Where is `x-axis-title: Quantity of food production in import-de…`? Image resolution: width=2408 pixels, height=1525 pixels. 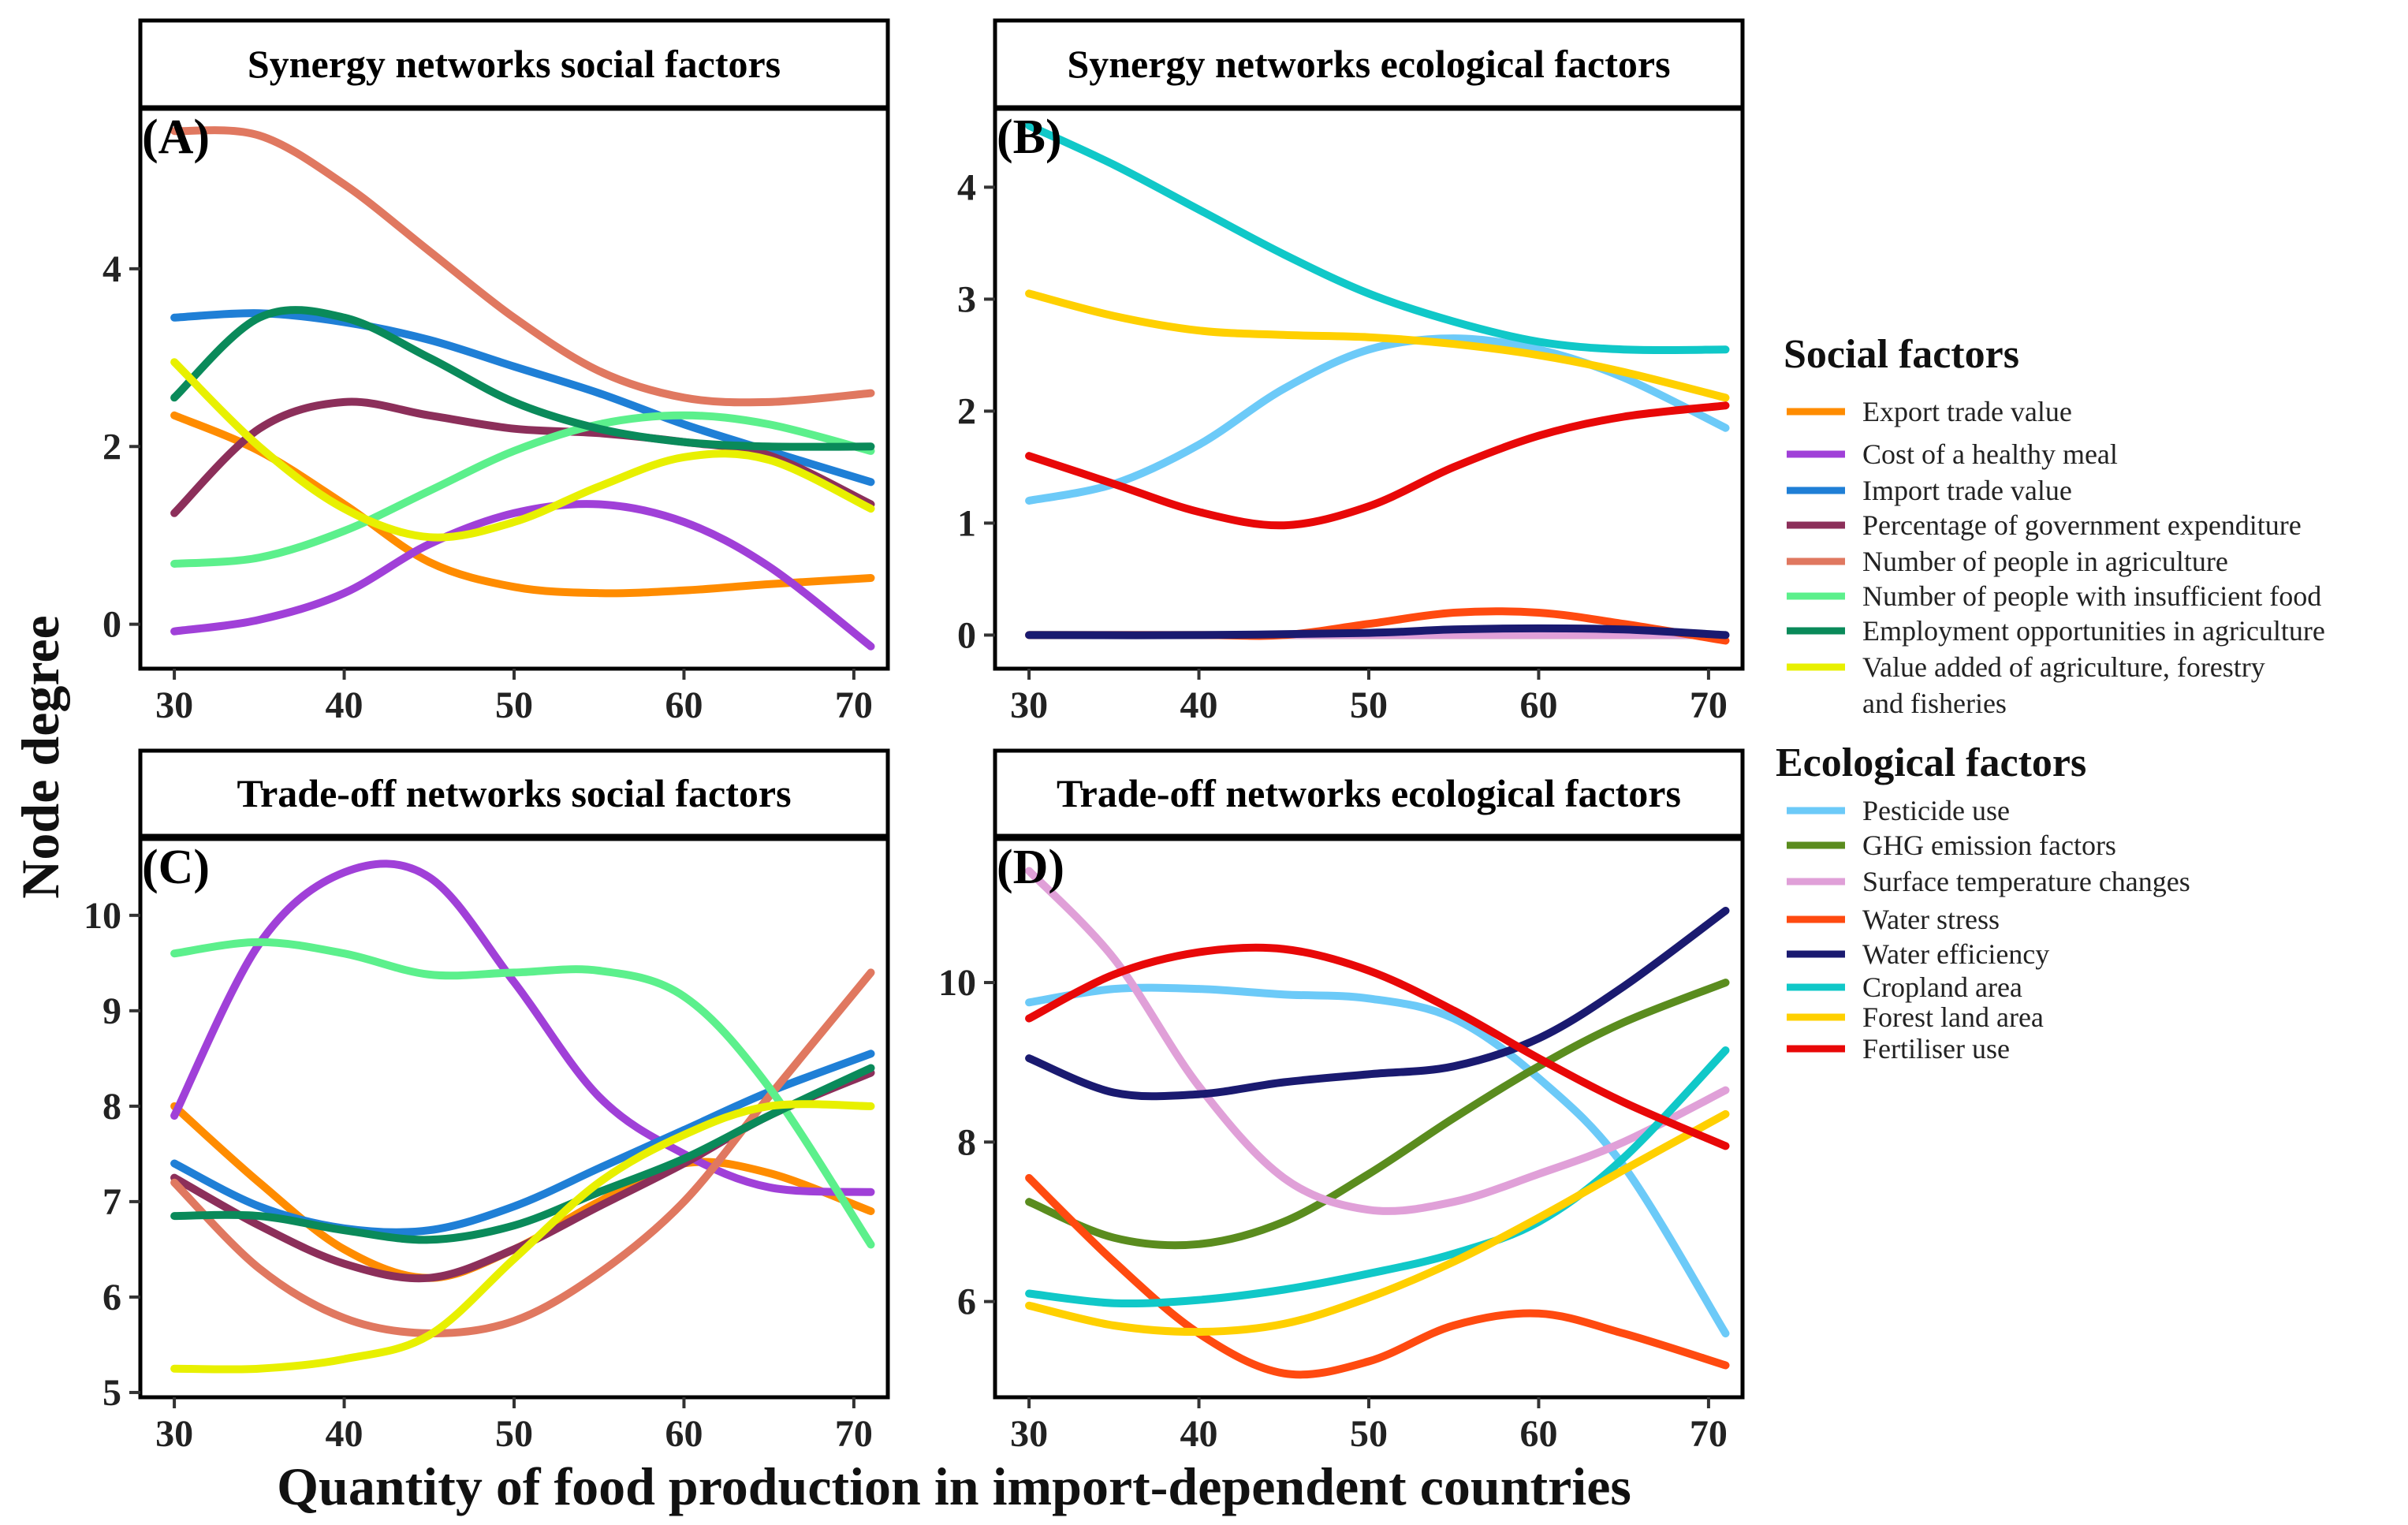
x-axis-title: Quantity of food production in import-de… is located at coordinates (954, 1486).